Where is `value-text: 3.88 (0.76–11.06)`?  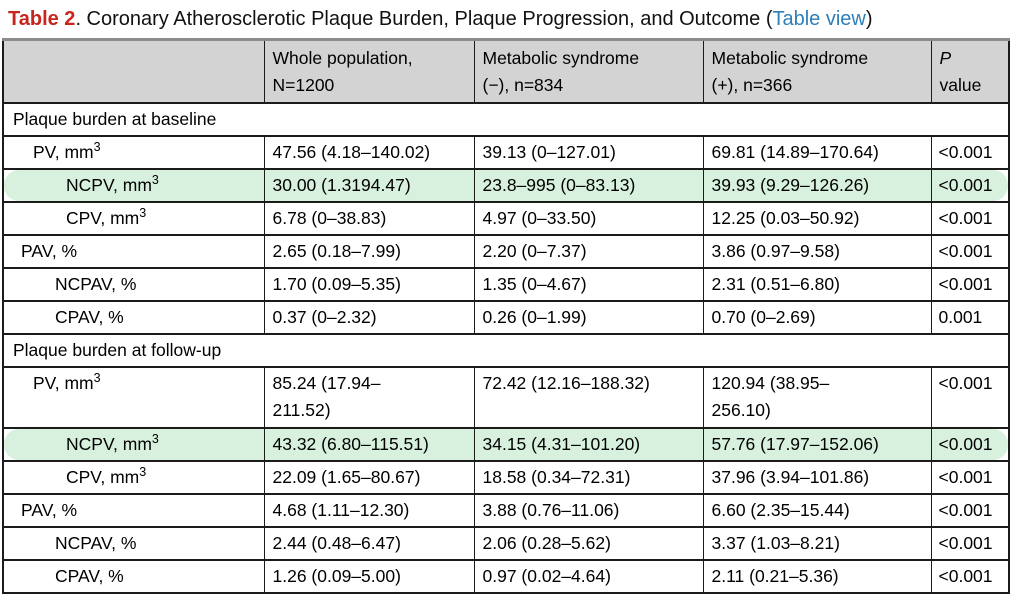 value-text: 3.88 (0.76–11.06) is located at coordinates (551, 509).